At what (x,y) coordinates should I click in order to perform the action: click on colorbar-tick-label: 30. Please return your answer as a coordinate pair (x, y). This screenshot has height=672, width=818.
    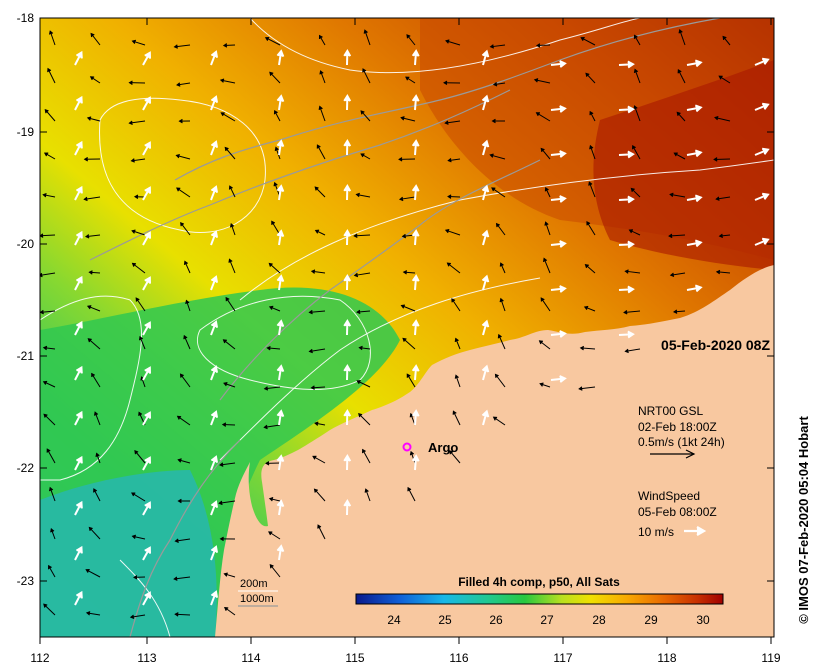
    Looking at the image, I should click on (703, 620).